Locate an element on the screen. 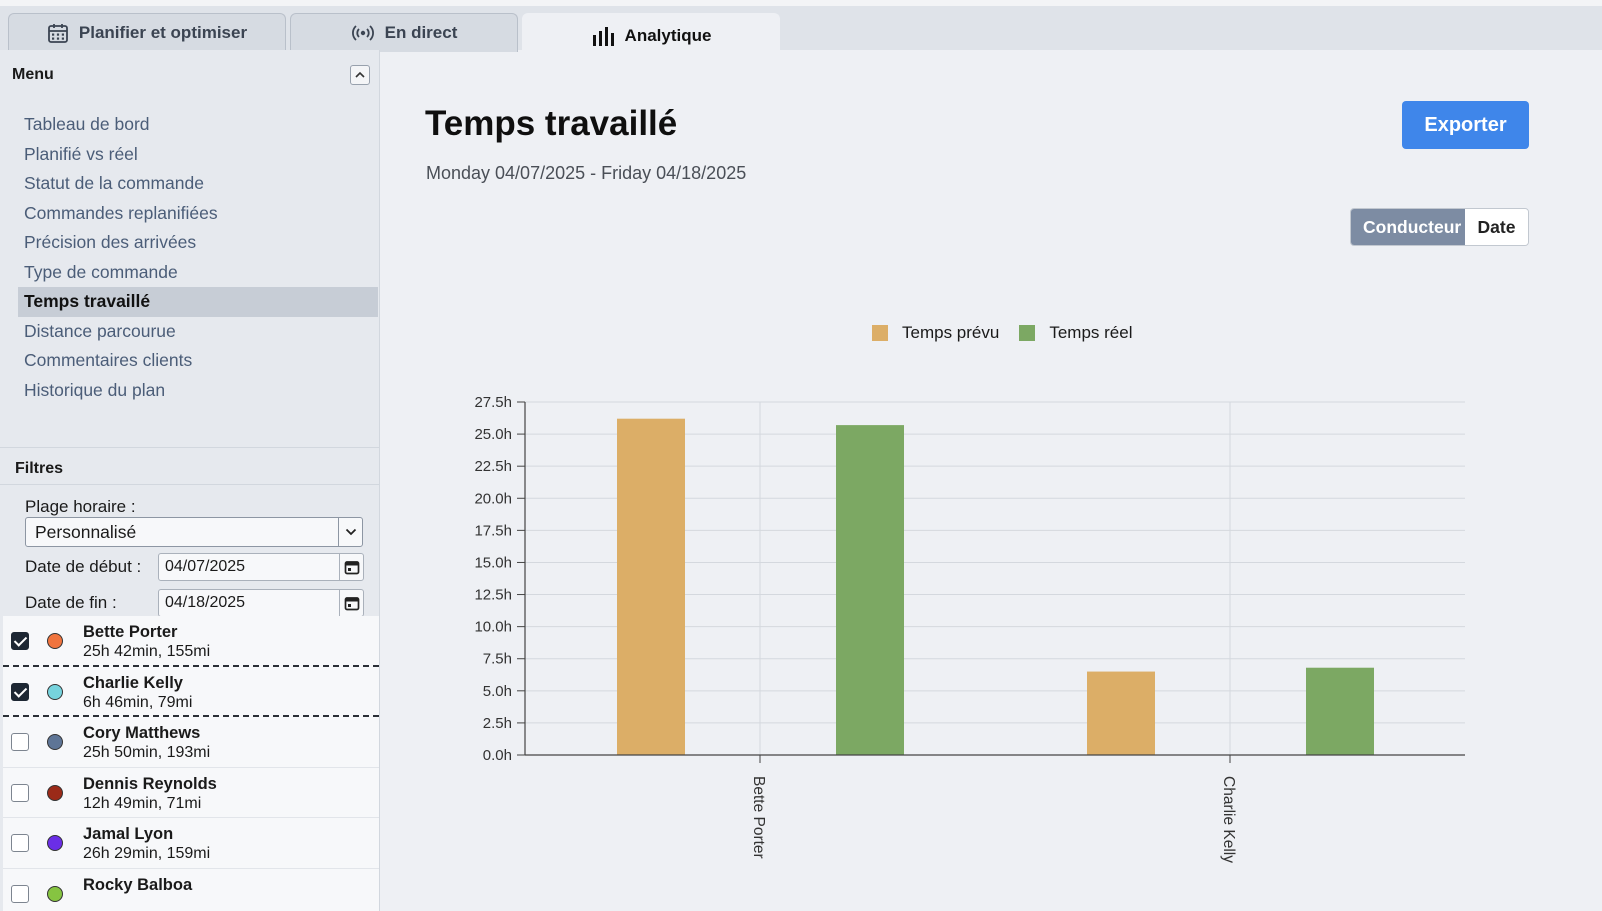 The width and height of the screenshot is (1602, 911). driver-stats: 26h 29min, 159mi is located at coordinates (147, 853).